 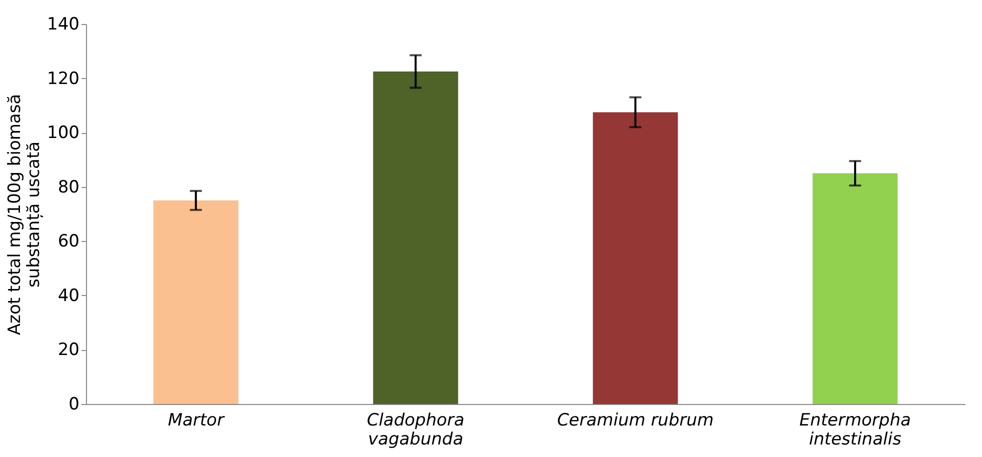 What do you see at coordinates (63, 133) in the screenshot?
I see `y-tick-label: 100` at bounding box center [63, 133].